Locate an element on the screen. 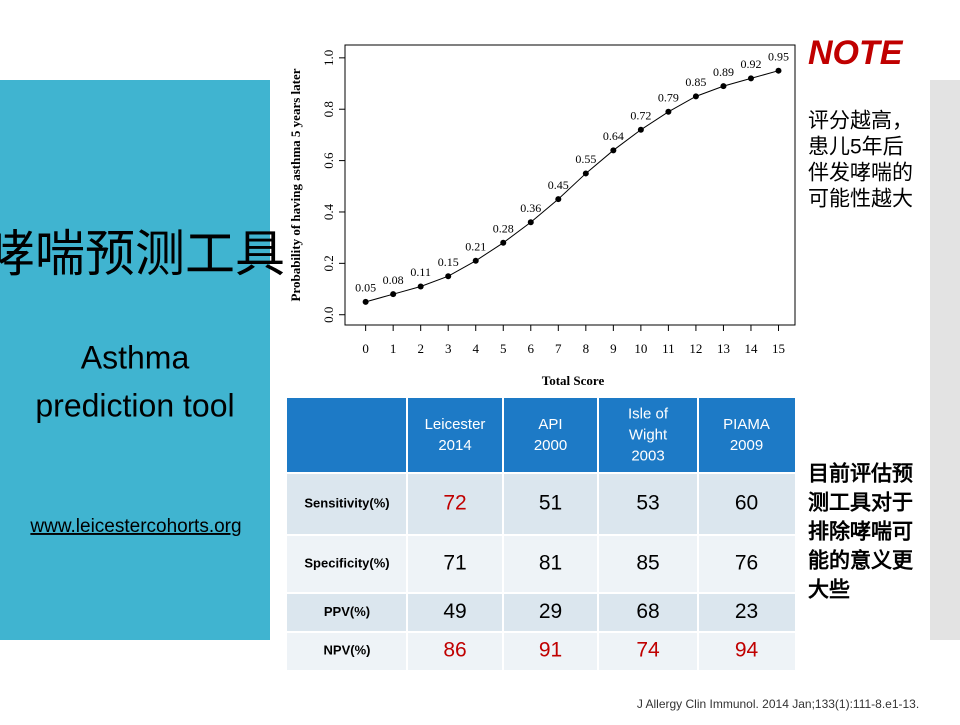  data-label: 0.08 is located at coordinates (393, 280).